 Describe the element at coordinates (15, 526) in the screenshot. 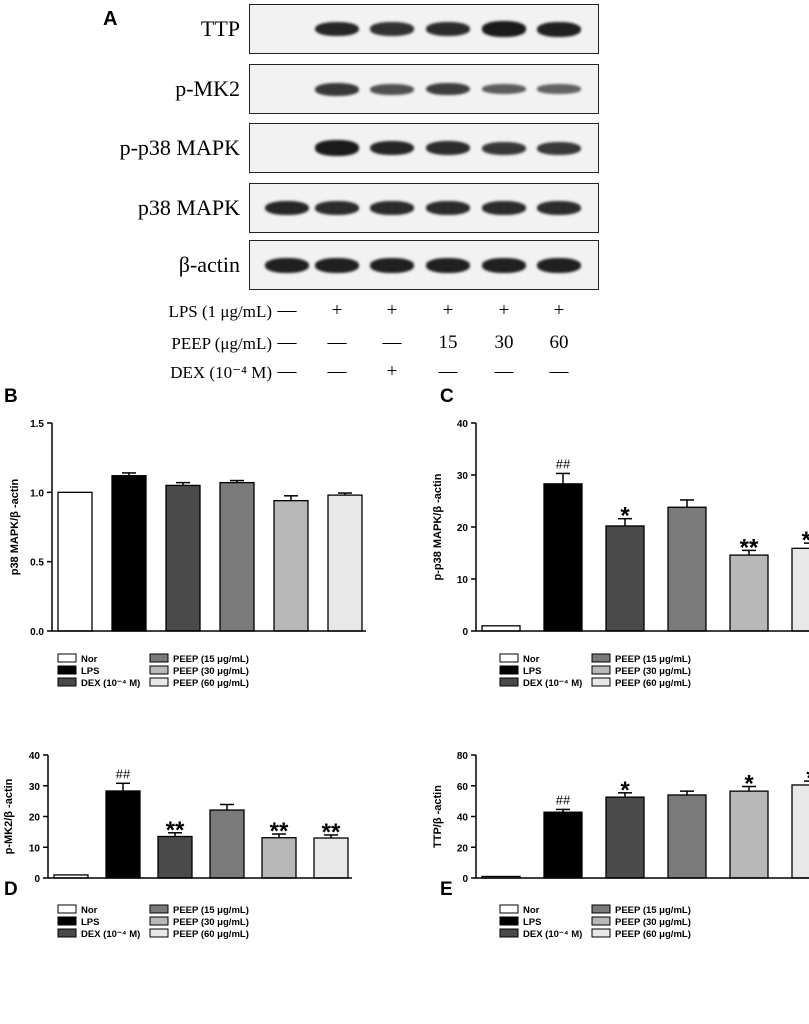

I see `y-axis-label: p38 MAPK/β -actin` at that location.